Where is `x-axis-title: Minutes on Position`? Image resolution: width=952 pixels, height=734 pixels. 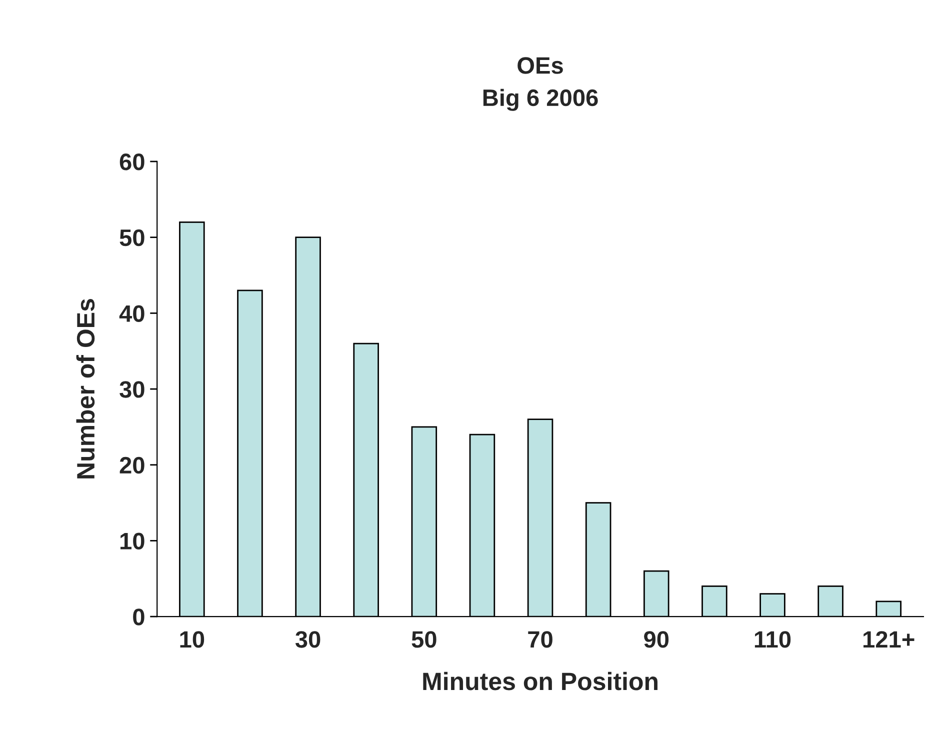 x-axis-title: Minutes on Position is located at coordinates (540, 681).